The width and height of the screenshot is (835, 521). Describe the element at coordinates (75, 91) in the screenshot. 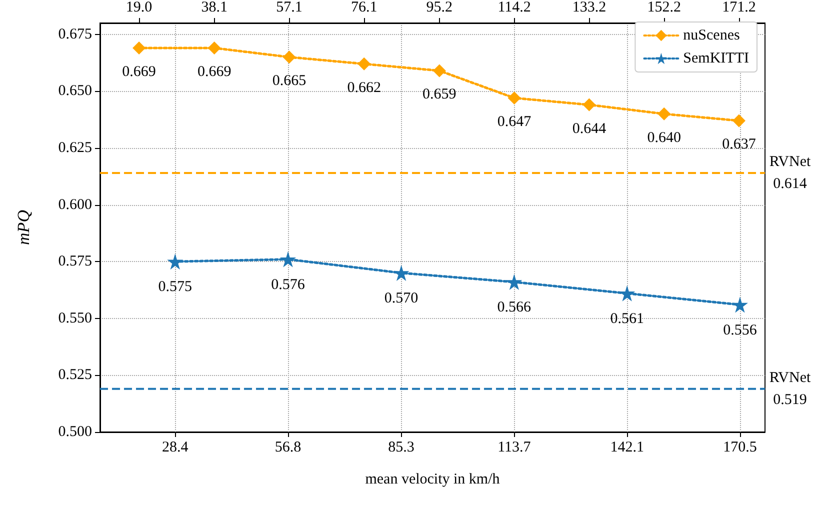

I see `y-tick-label: 0.650` at that location.